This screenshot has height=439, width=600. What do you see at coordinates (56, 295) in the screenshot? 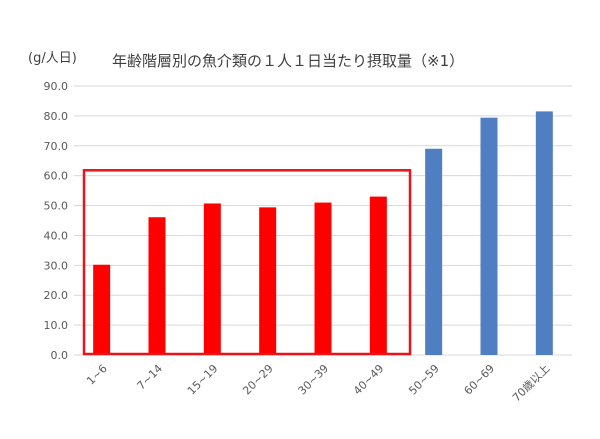
I see `y-tick-label: 20.0` at bounding box center [56, 295].